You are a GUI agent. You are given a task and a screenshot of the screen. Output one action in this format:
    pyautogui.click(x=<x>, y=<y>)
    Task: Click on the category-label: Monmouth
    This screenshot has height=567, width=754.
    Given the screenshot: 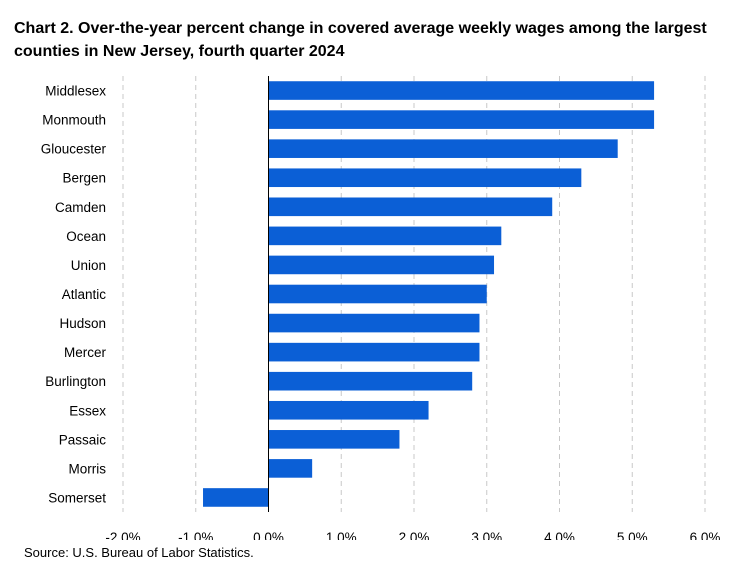 What is the action you would take?
    pyautogui.click(x=74, y=120)
    